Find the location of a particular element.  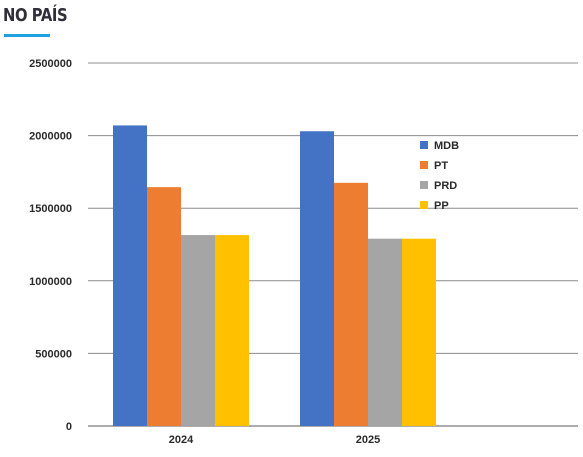

legend-label-mdb: MDB is located at coordinates (446, 146).